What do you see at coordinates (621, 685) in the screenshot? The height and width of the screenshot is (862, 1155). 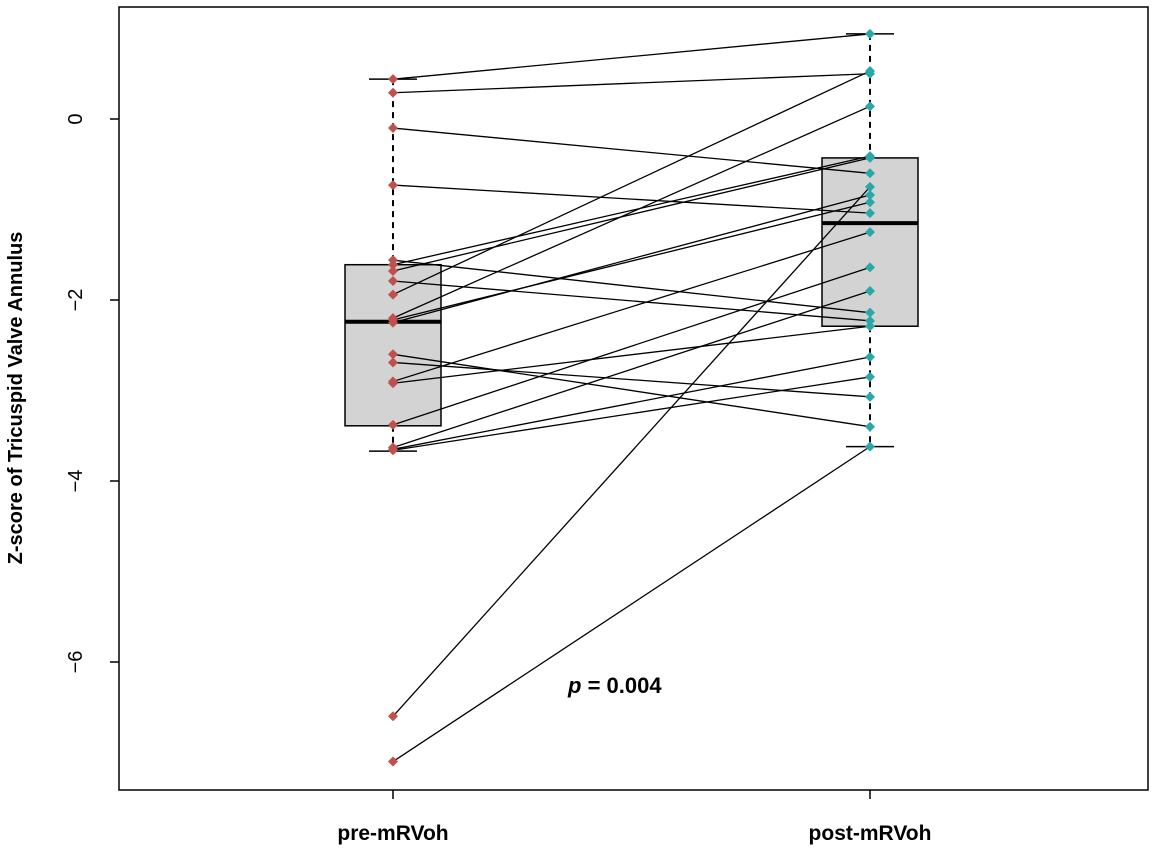 I see `p-value: = 0.004` at bounding box center [621, 685].